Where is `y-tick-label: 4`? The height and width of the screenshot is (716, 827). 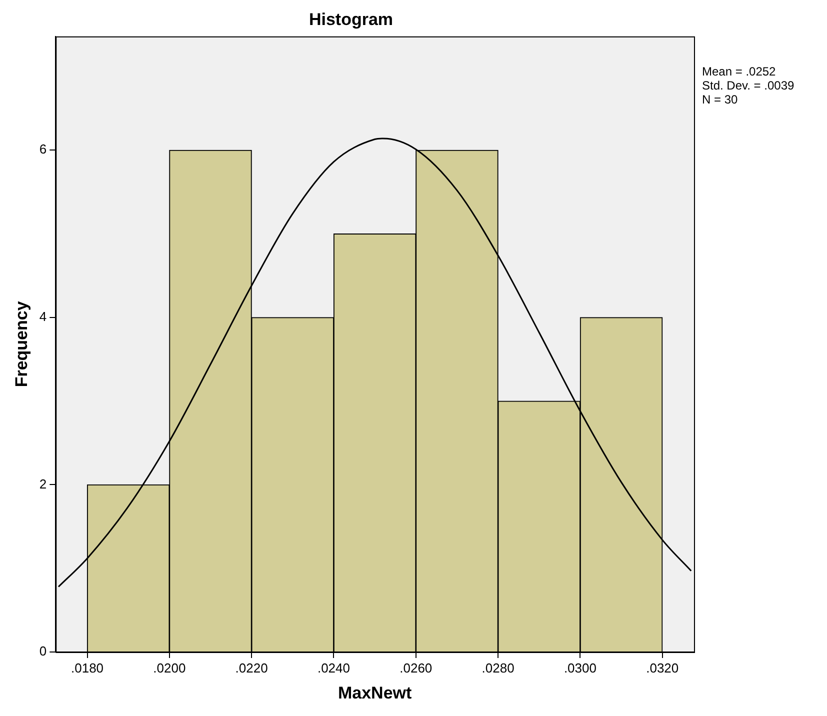
y-tick-label: 4 is located at coordinates (43, 316).